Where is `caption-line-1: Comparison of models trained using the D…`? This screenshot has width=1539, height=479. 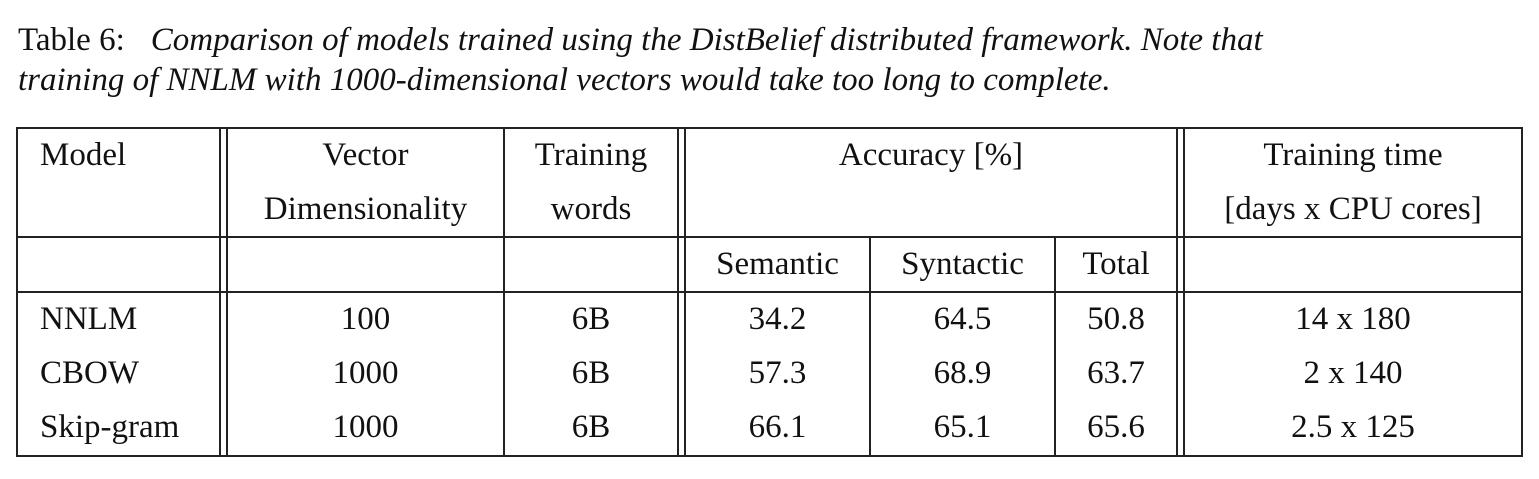 caption-line-1: Comparison of models trained using the D… is located at coordinates (706, 40).